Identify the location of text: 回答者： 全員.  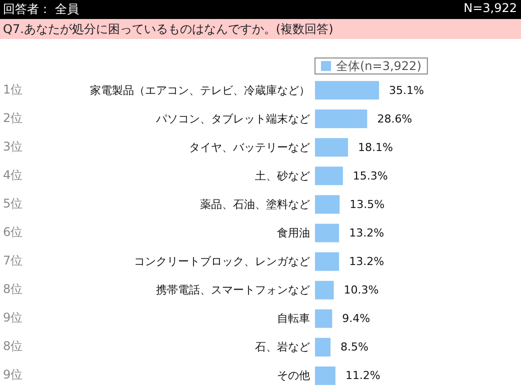
(41, 9).